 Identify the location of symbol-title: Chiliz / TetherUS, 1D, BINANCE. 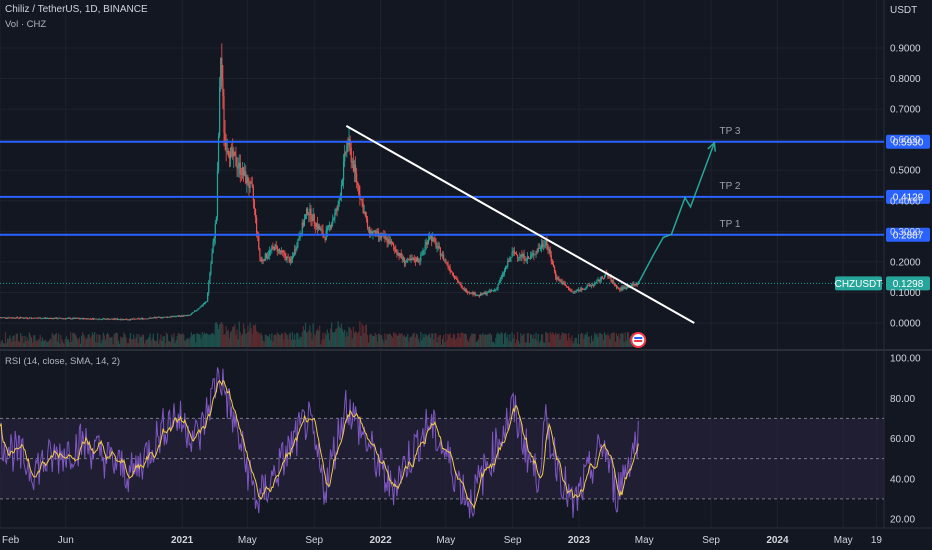
(76, 9).